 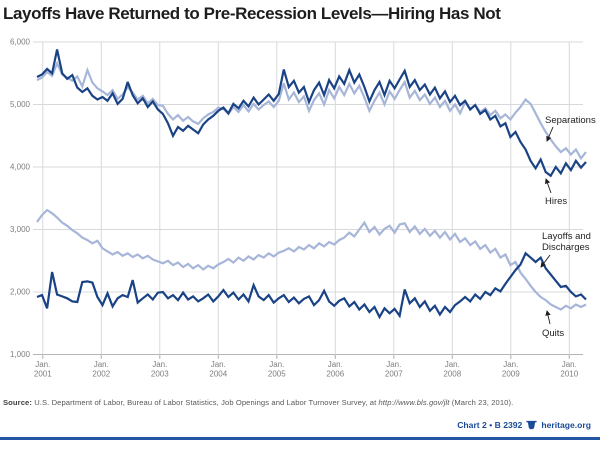 I want to click on y-axis-label: 1,000, so click(x=20, y=354).